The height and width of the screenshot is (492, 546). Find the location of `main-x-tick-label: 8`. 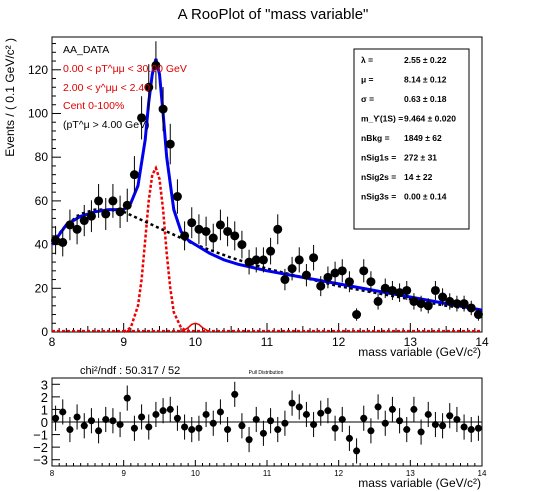

main-x-tick-label: 8 is located at coordinates (52, 342).